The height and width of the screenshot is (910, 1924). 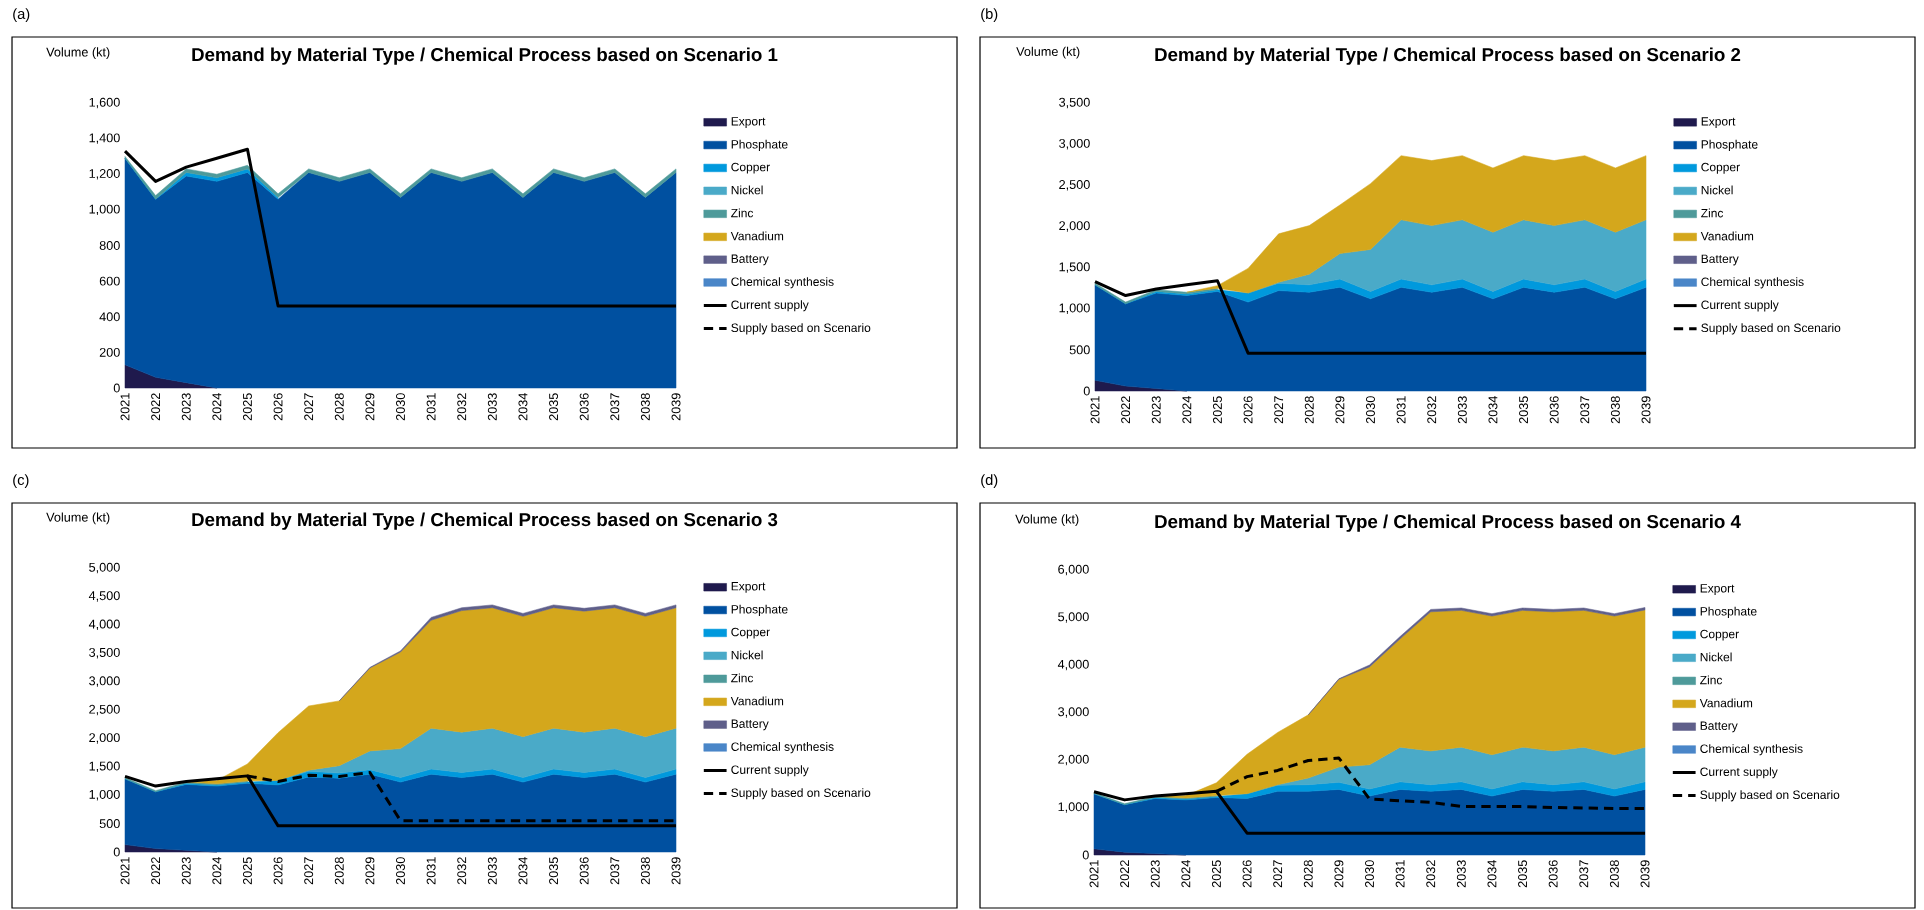 I want to click on chart-title: Demand by Material Type / Chemical Process based on Scenario 3, so click(x=485, y=521).